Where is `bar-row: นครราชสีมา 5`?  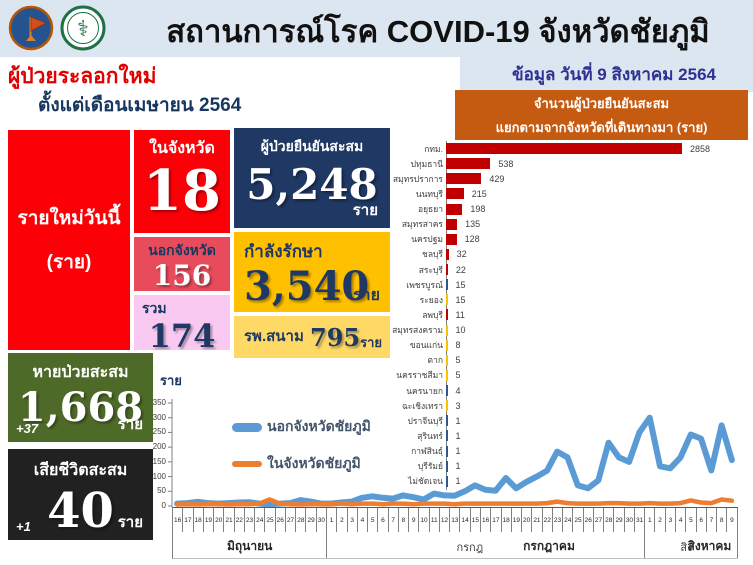 bar-row: นครราชสีมา 5 is located at coordinates (541, 375).